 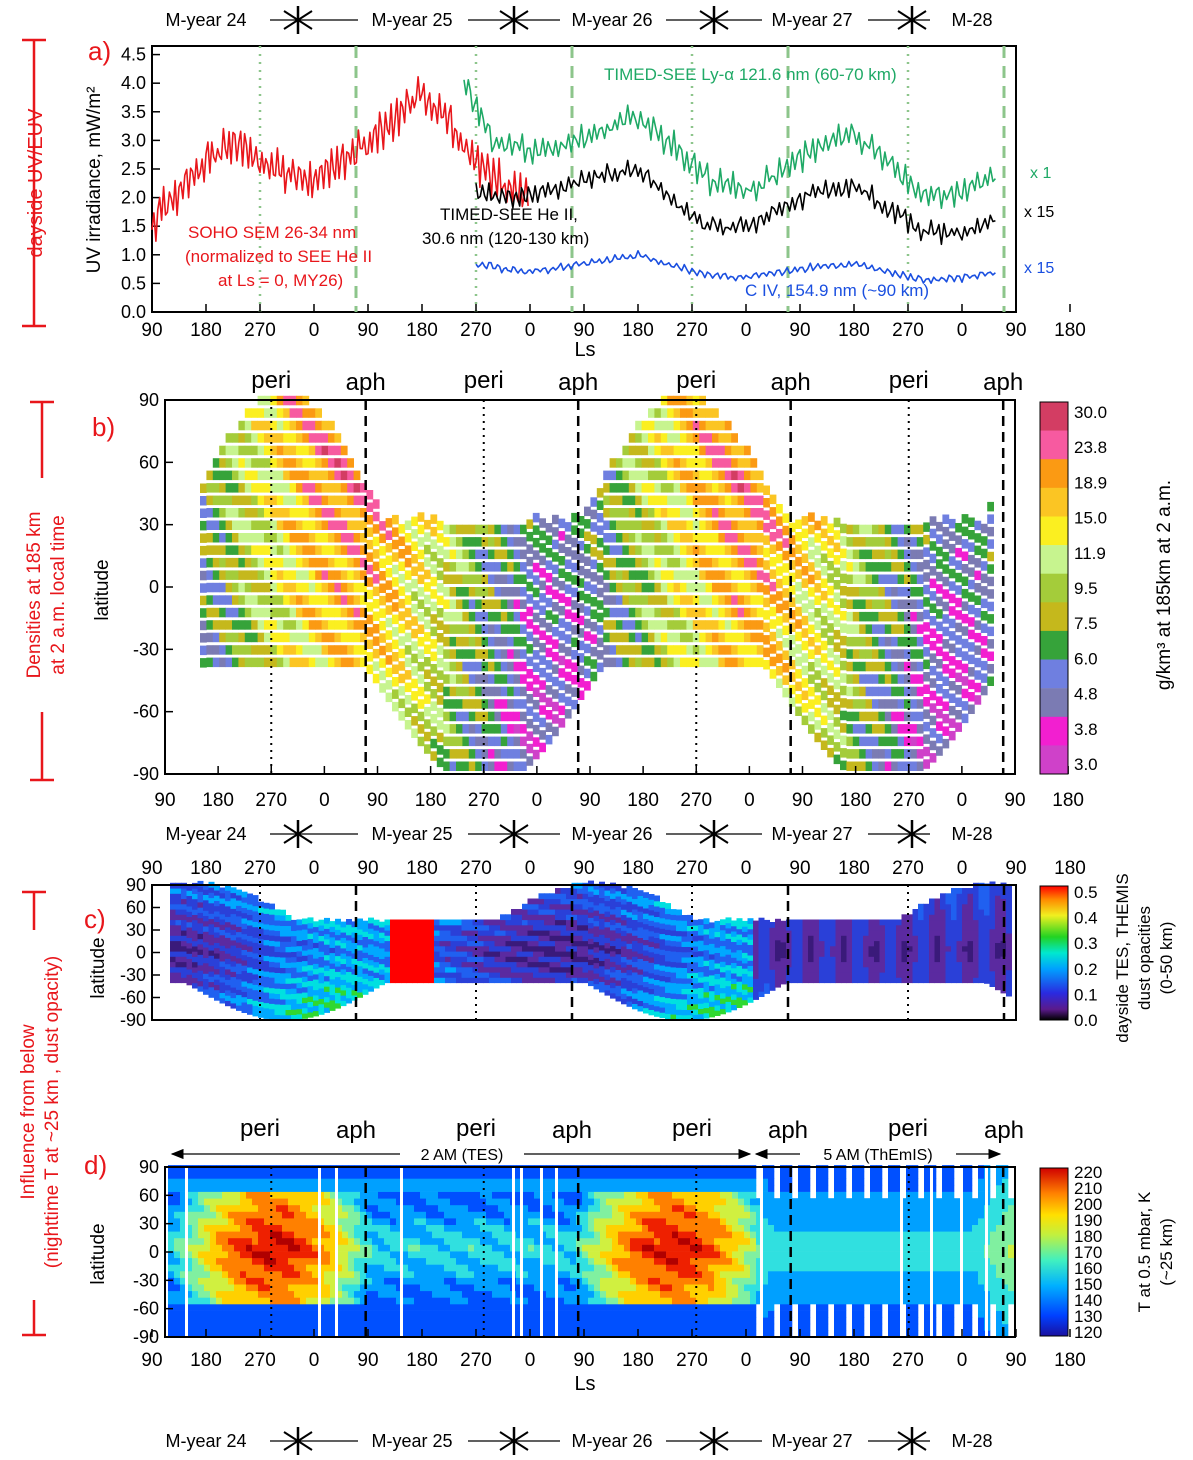 I want to click on arrow-head, so click(x=520, y=834).